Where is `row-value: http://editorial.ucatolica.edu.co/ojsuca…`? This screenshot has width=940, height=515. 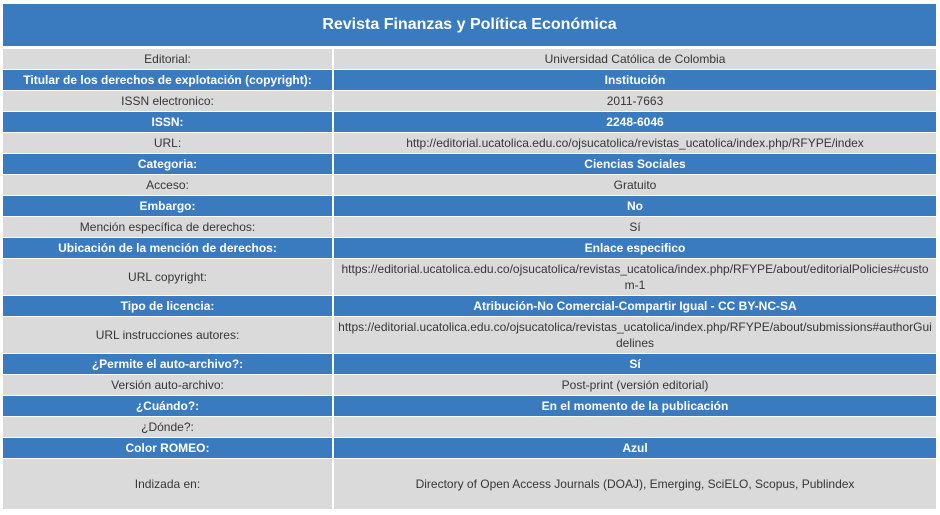
row-value: http://editorial.ucatolica.edu.co/ojsuca… is located at coordinates (635, 143).